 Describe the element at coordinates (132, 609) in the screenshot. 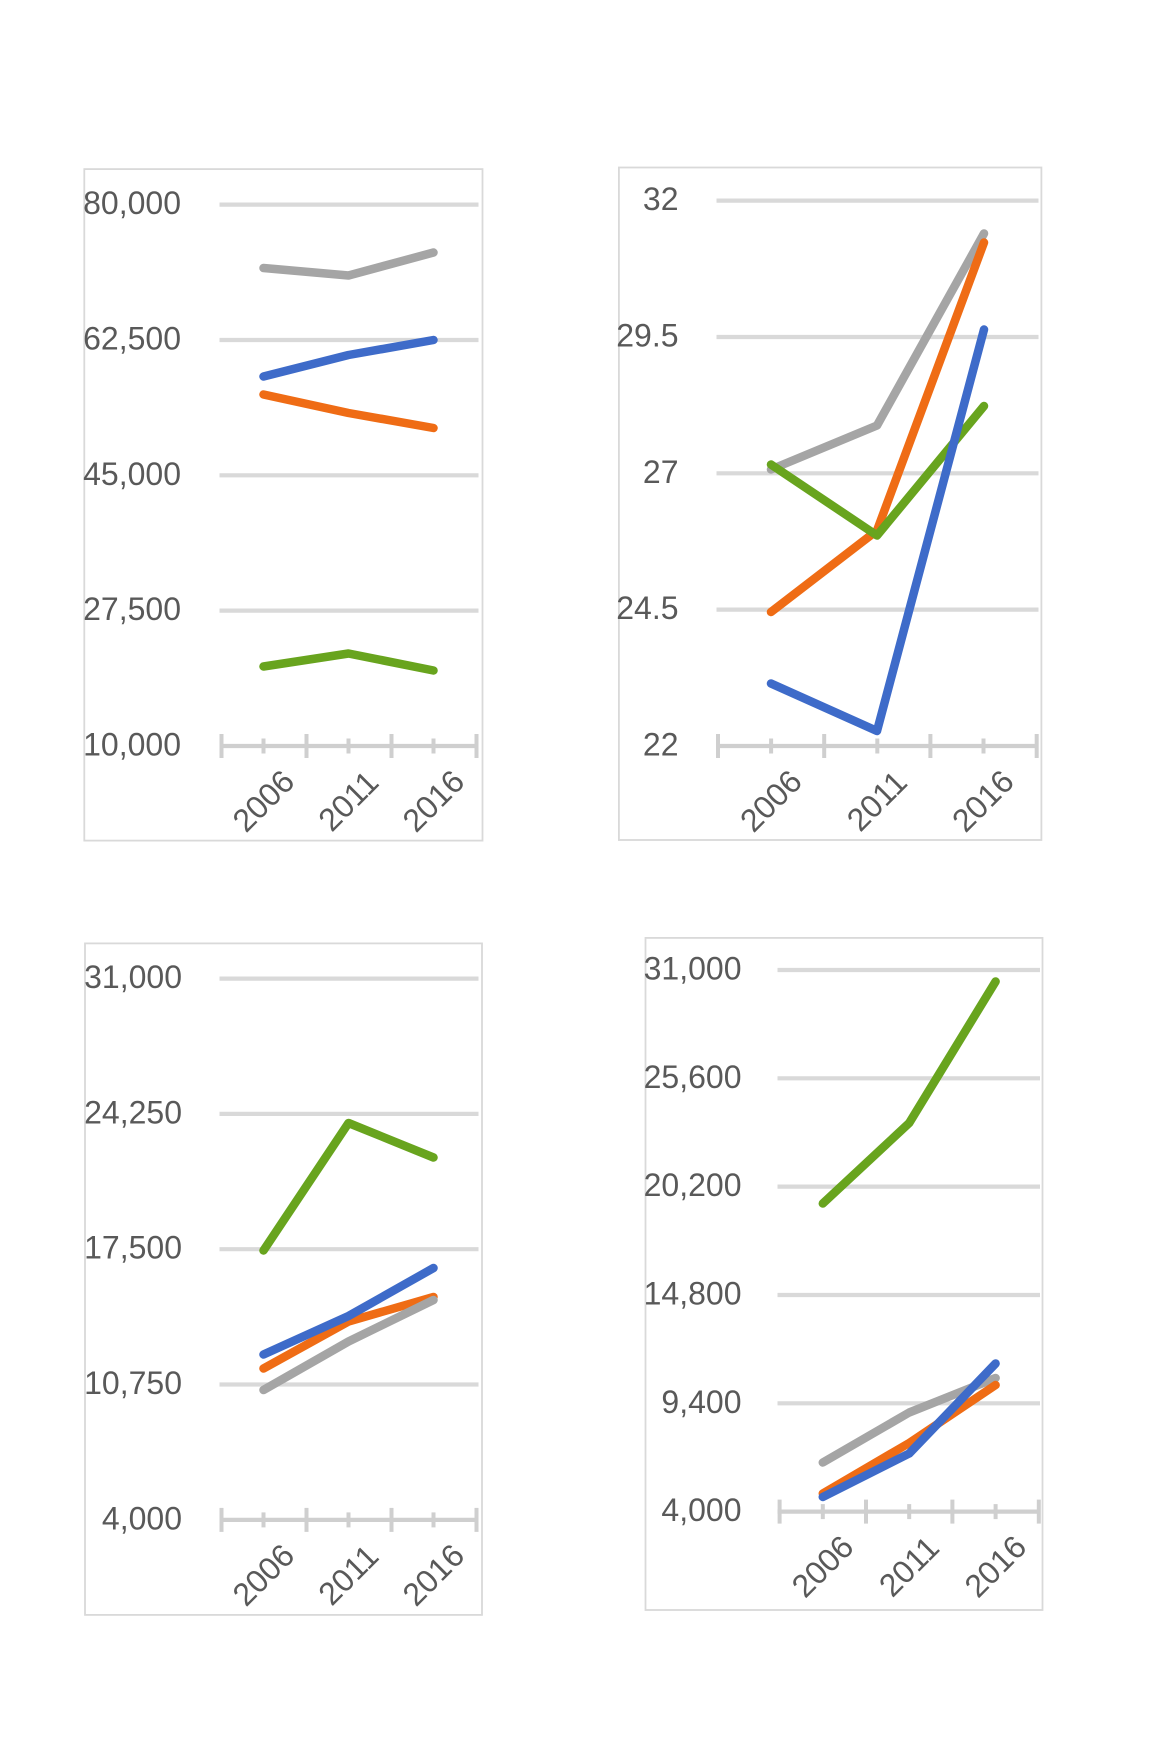

I see `svg-text: 27,500` at that location.